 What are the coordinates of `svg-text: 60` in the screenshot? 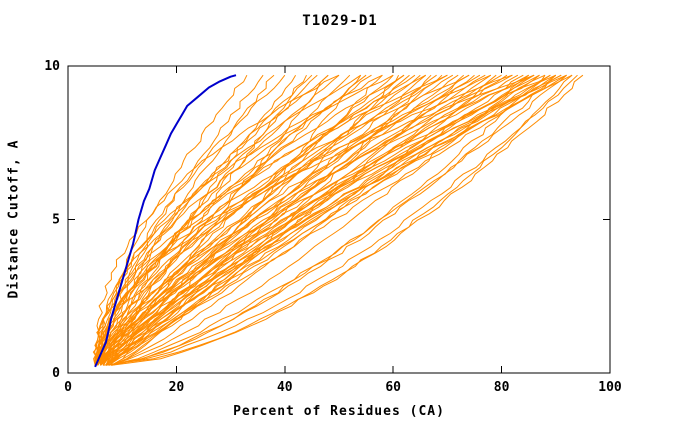 It's located at (393, 387).